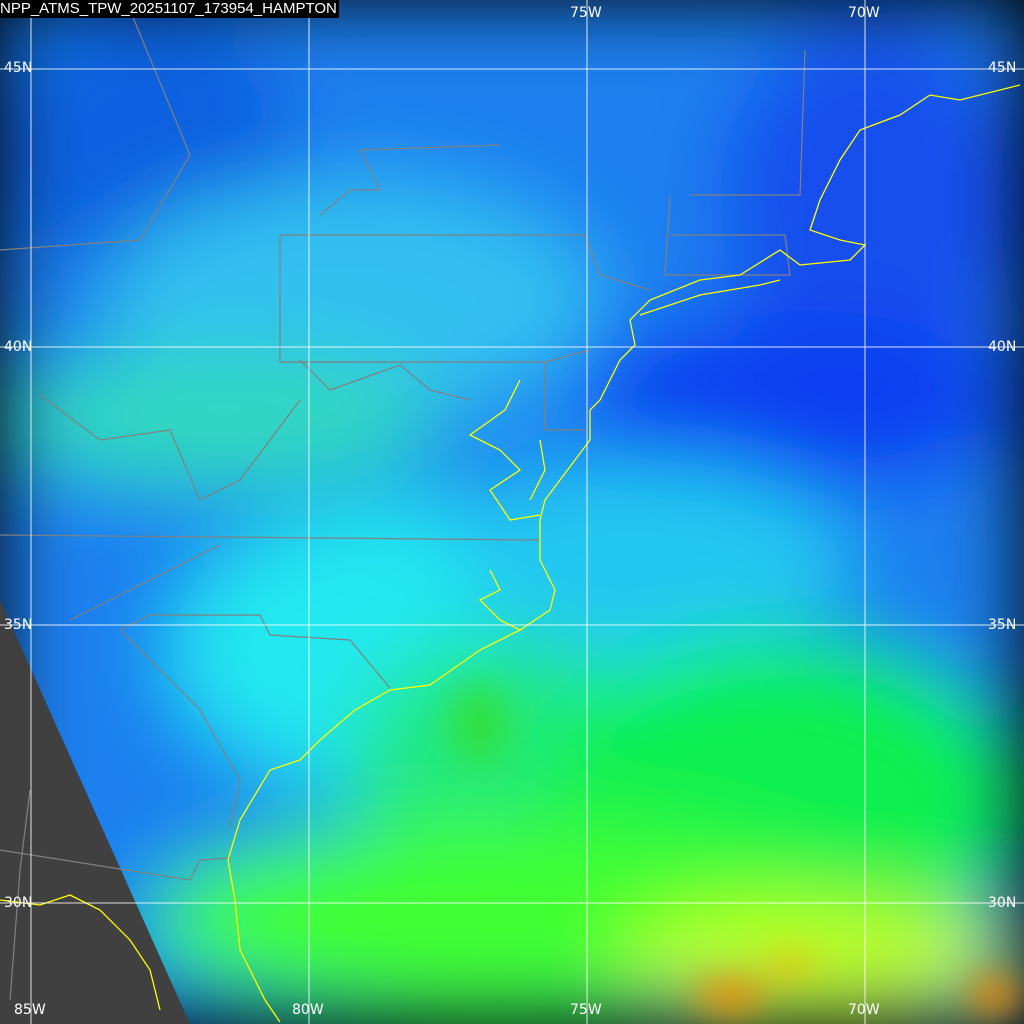 This screenshot has width=1024, height=1024. What do you see at coordinates (480, 725) in the screenshot?
I see `tpw-maximum-patch` at bounding box center [480, 725].